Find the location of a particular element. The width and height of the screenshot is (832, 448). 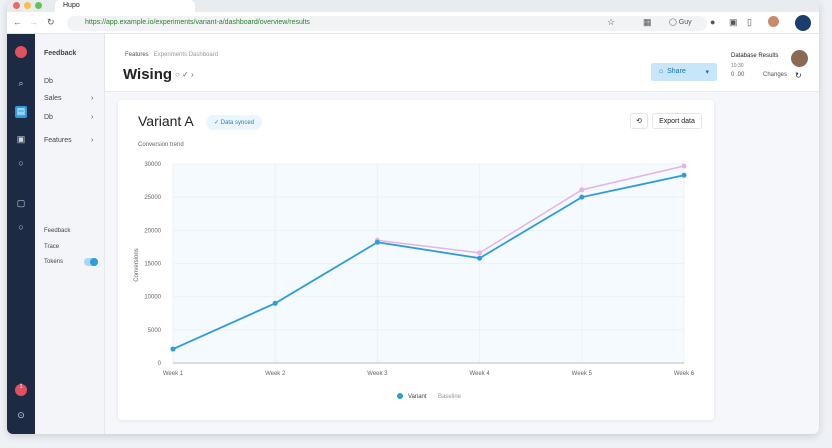

search-icon: ⌕ is located at coordinates (21, 83).